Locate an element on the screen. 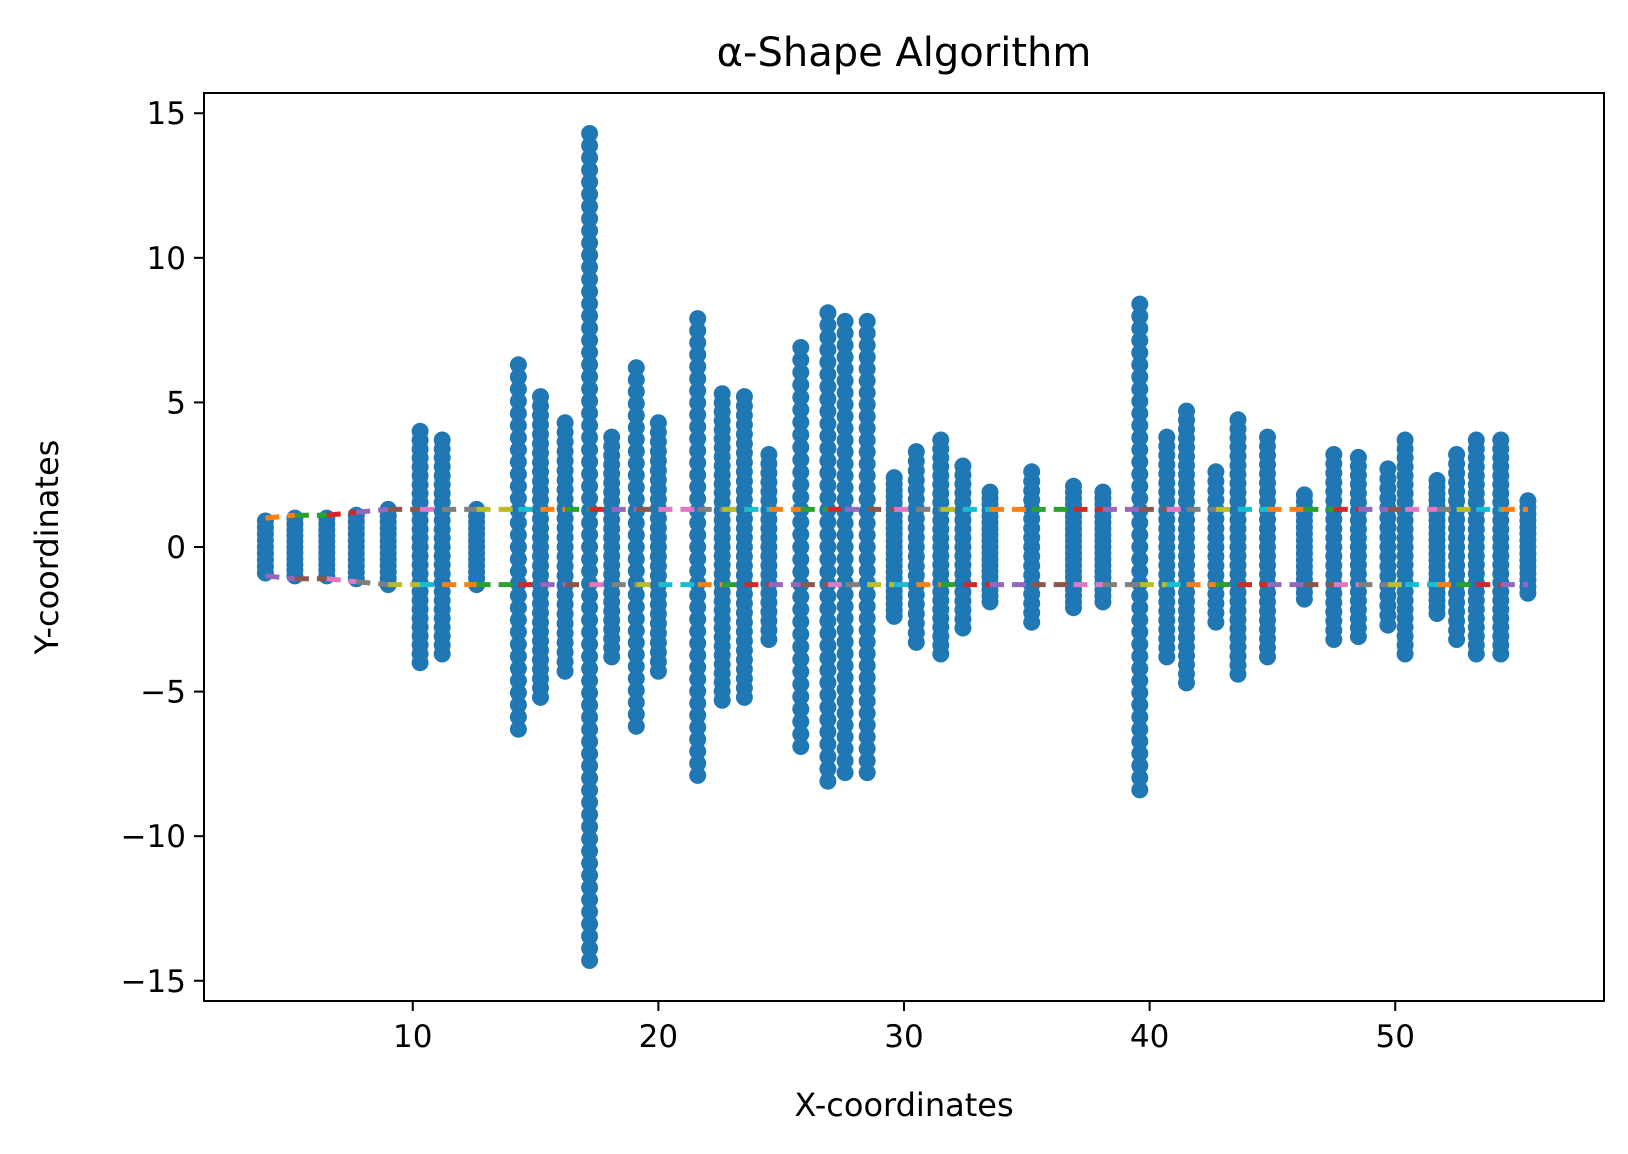 The height and width of the screenshot is (1154, 1628). x-tick-label: 30 is located at coordinates (903, 1037).